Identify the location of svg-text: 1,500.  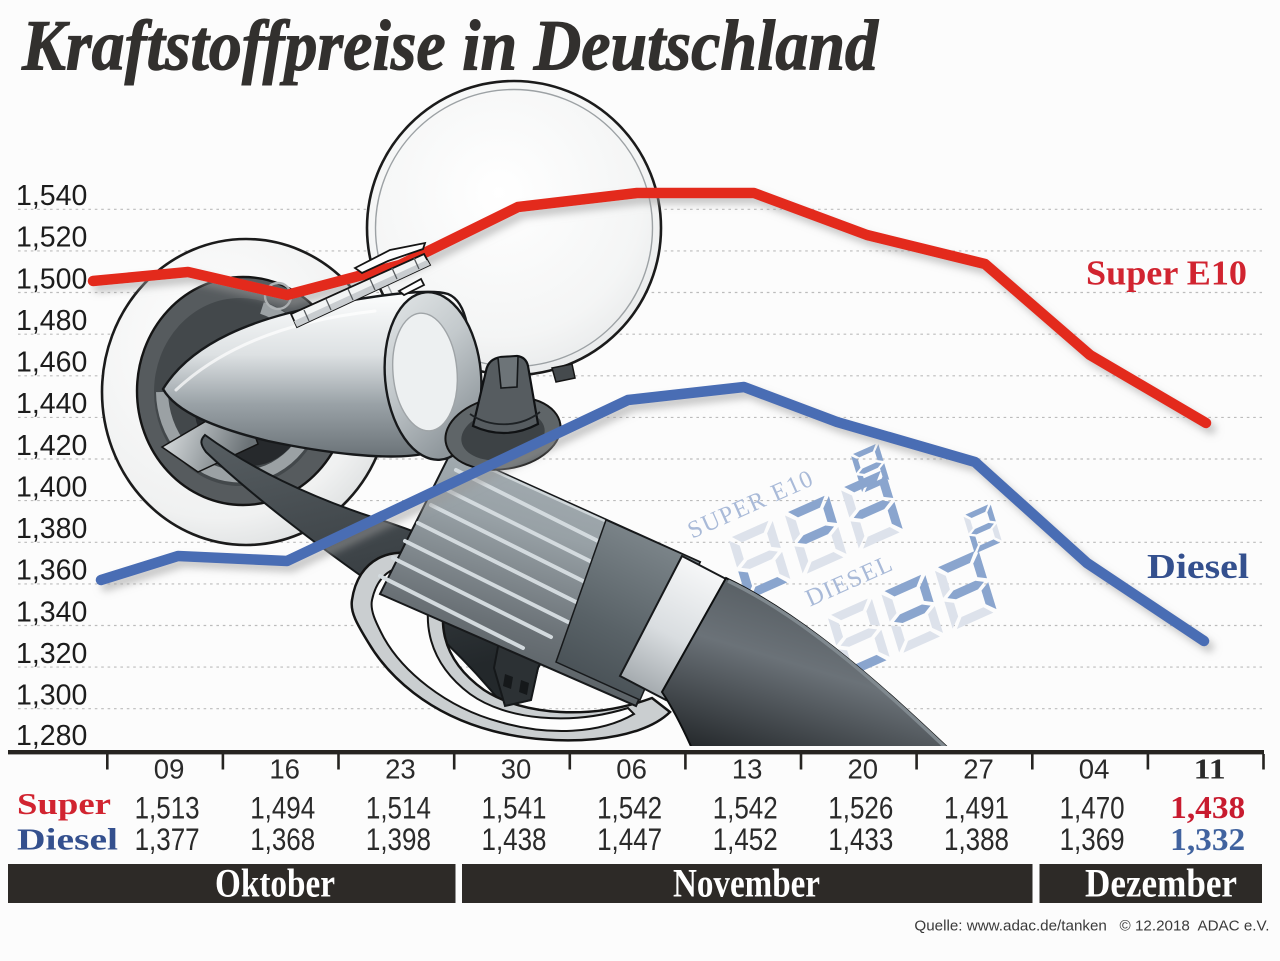
(51, 279).